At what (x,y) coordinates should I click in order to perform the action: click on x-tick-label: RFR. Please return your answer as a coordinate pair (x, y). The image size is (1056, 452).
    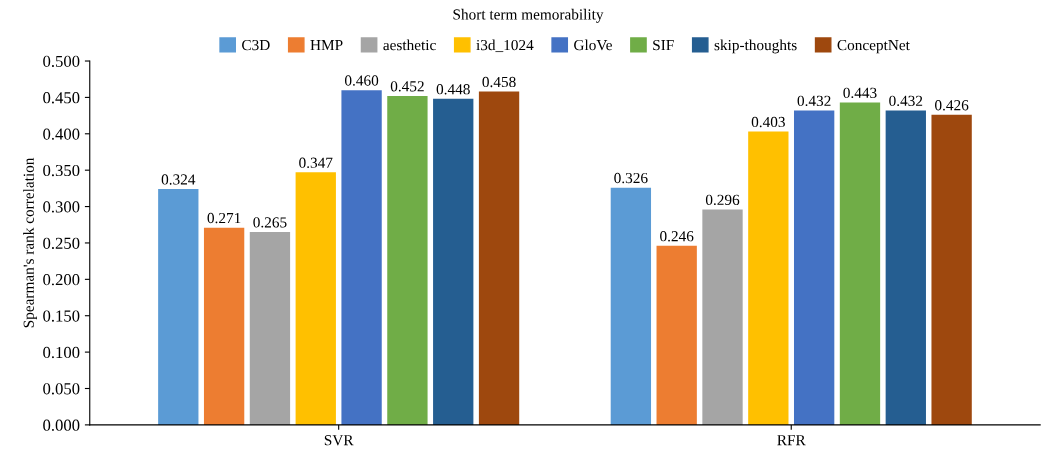
    Looking at the image, I should click on (791, 440).